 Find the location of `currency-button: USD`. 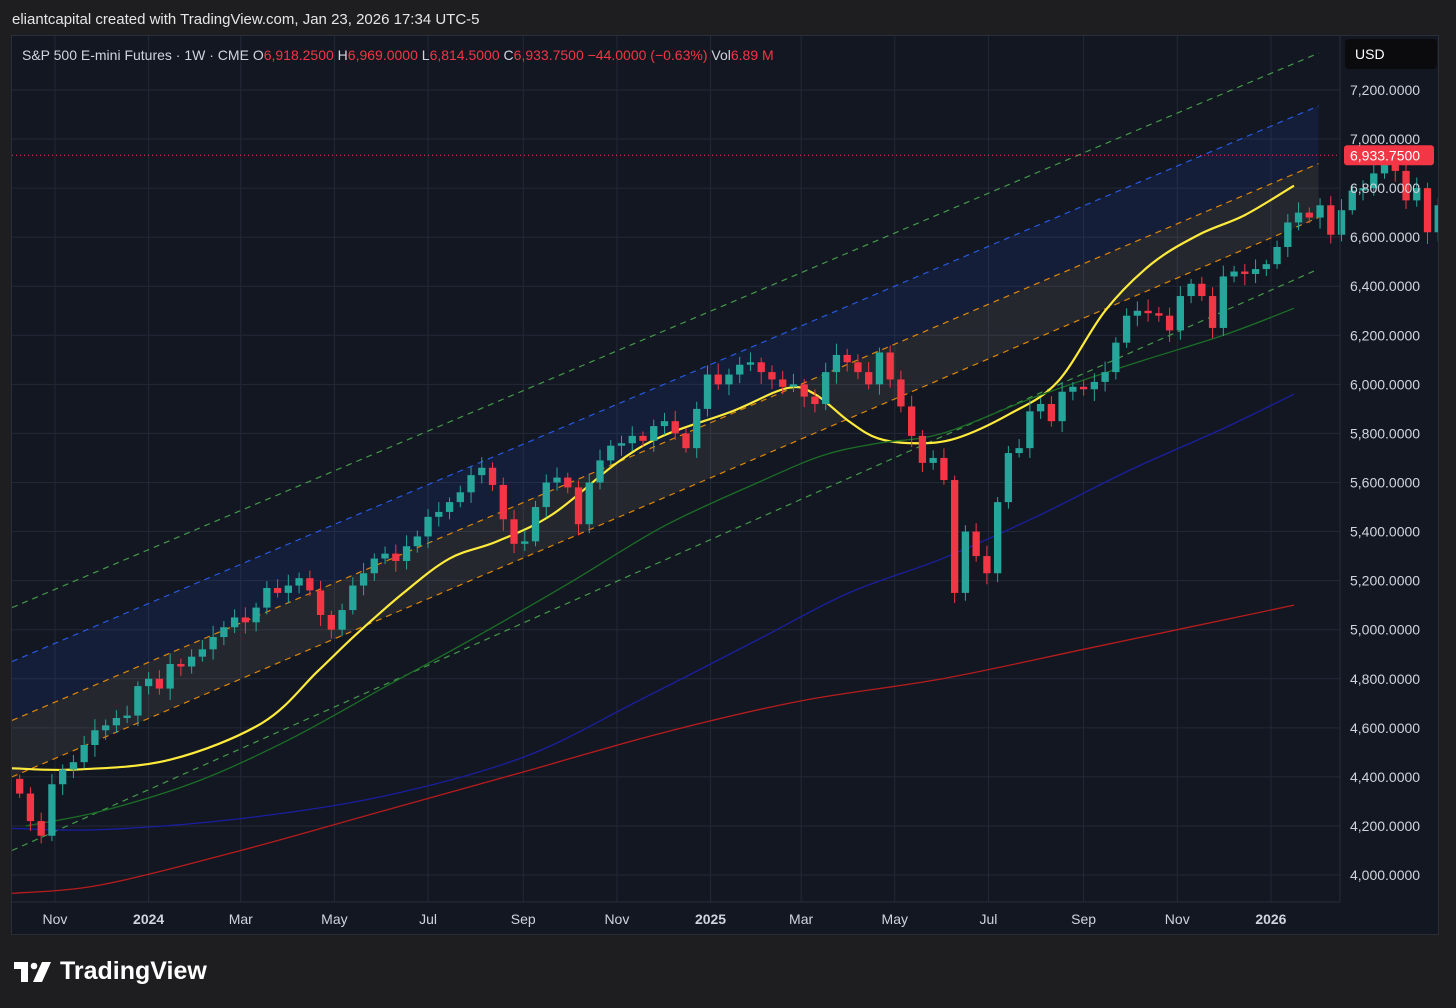

currency-button: USD is located at coordinates (1391, 54).